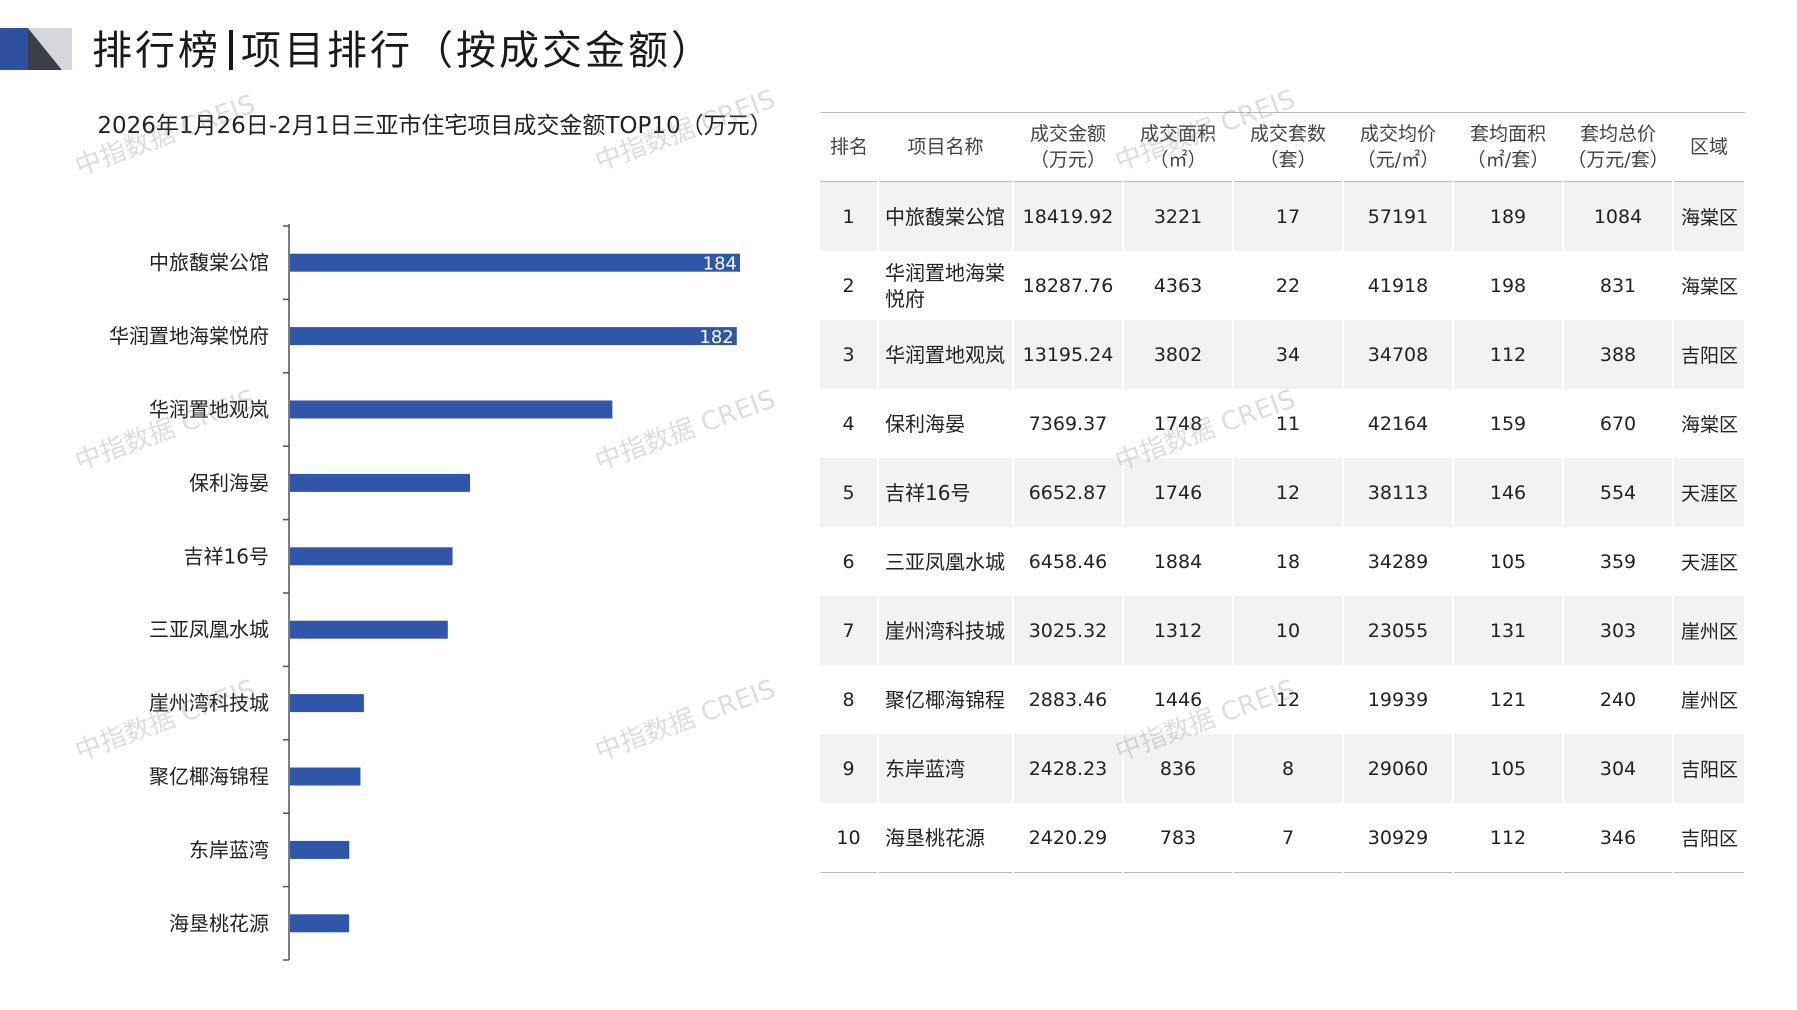  What do you see at coordinates (1067, 160) in the screenshot?
I see `column-header-unit: （万元）` at bounding box center [1067, 160].